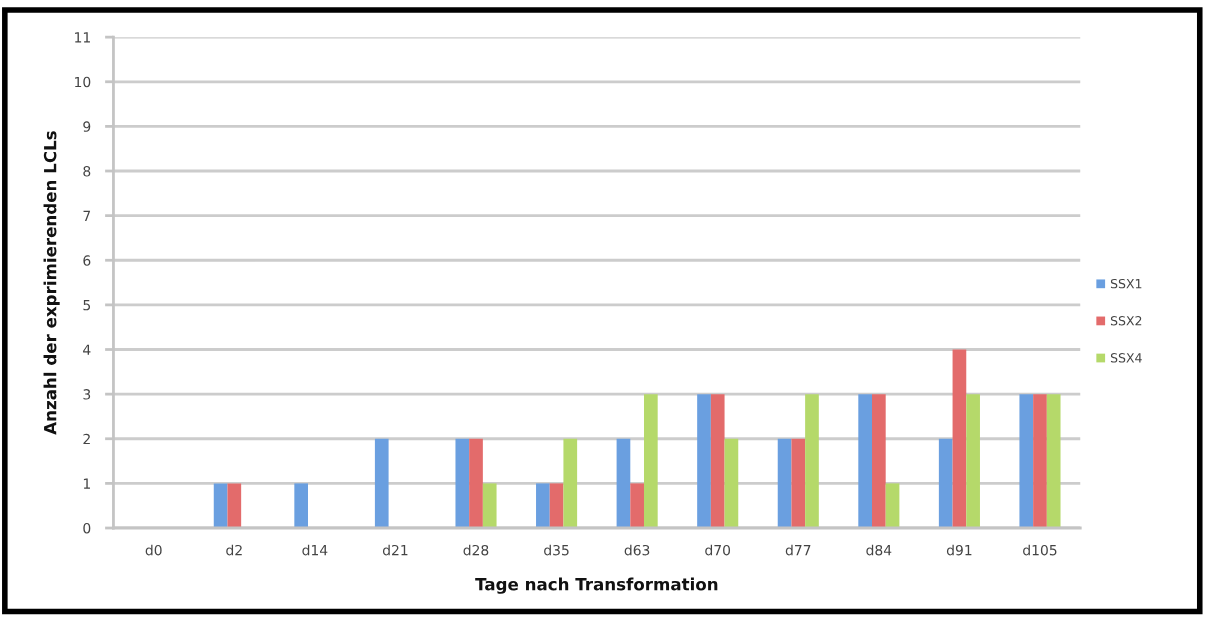 The height and width of the screenshot is (619, 1207). I want to click on x-tick-label: d35, so click(556, 550).